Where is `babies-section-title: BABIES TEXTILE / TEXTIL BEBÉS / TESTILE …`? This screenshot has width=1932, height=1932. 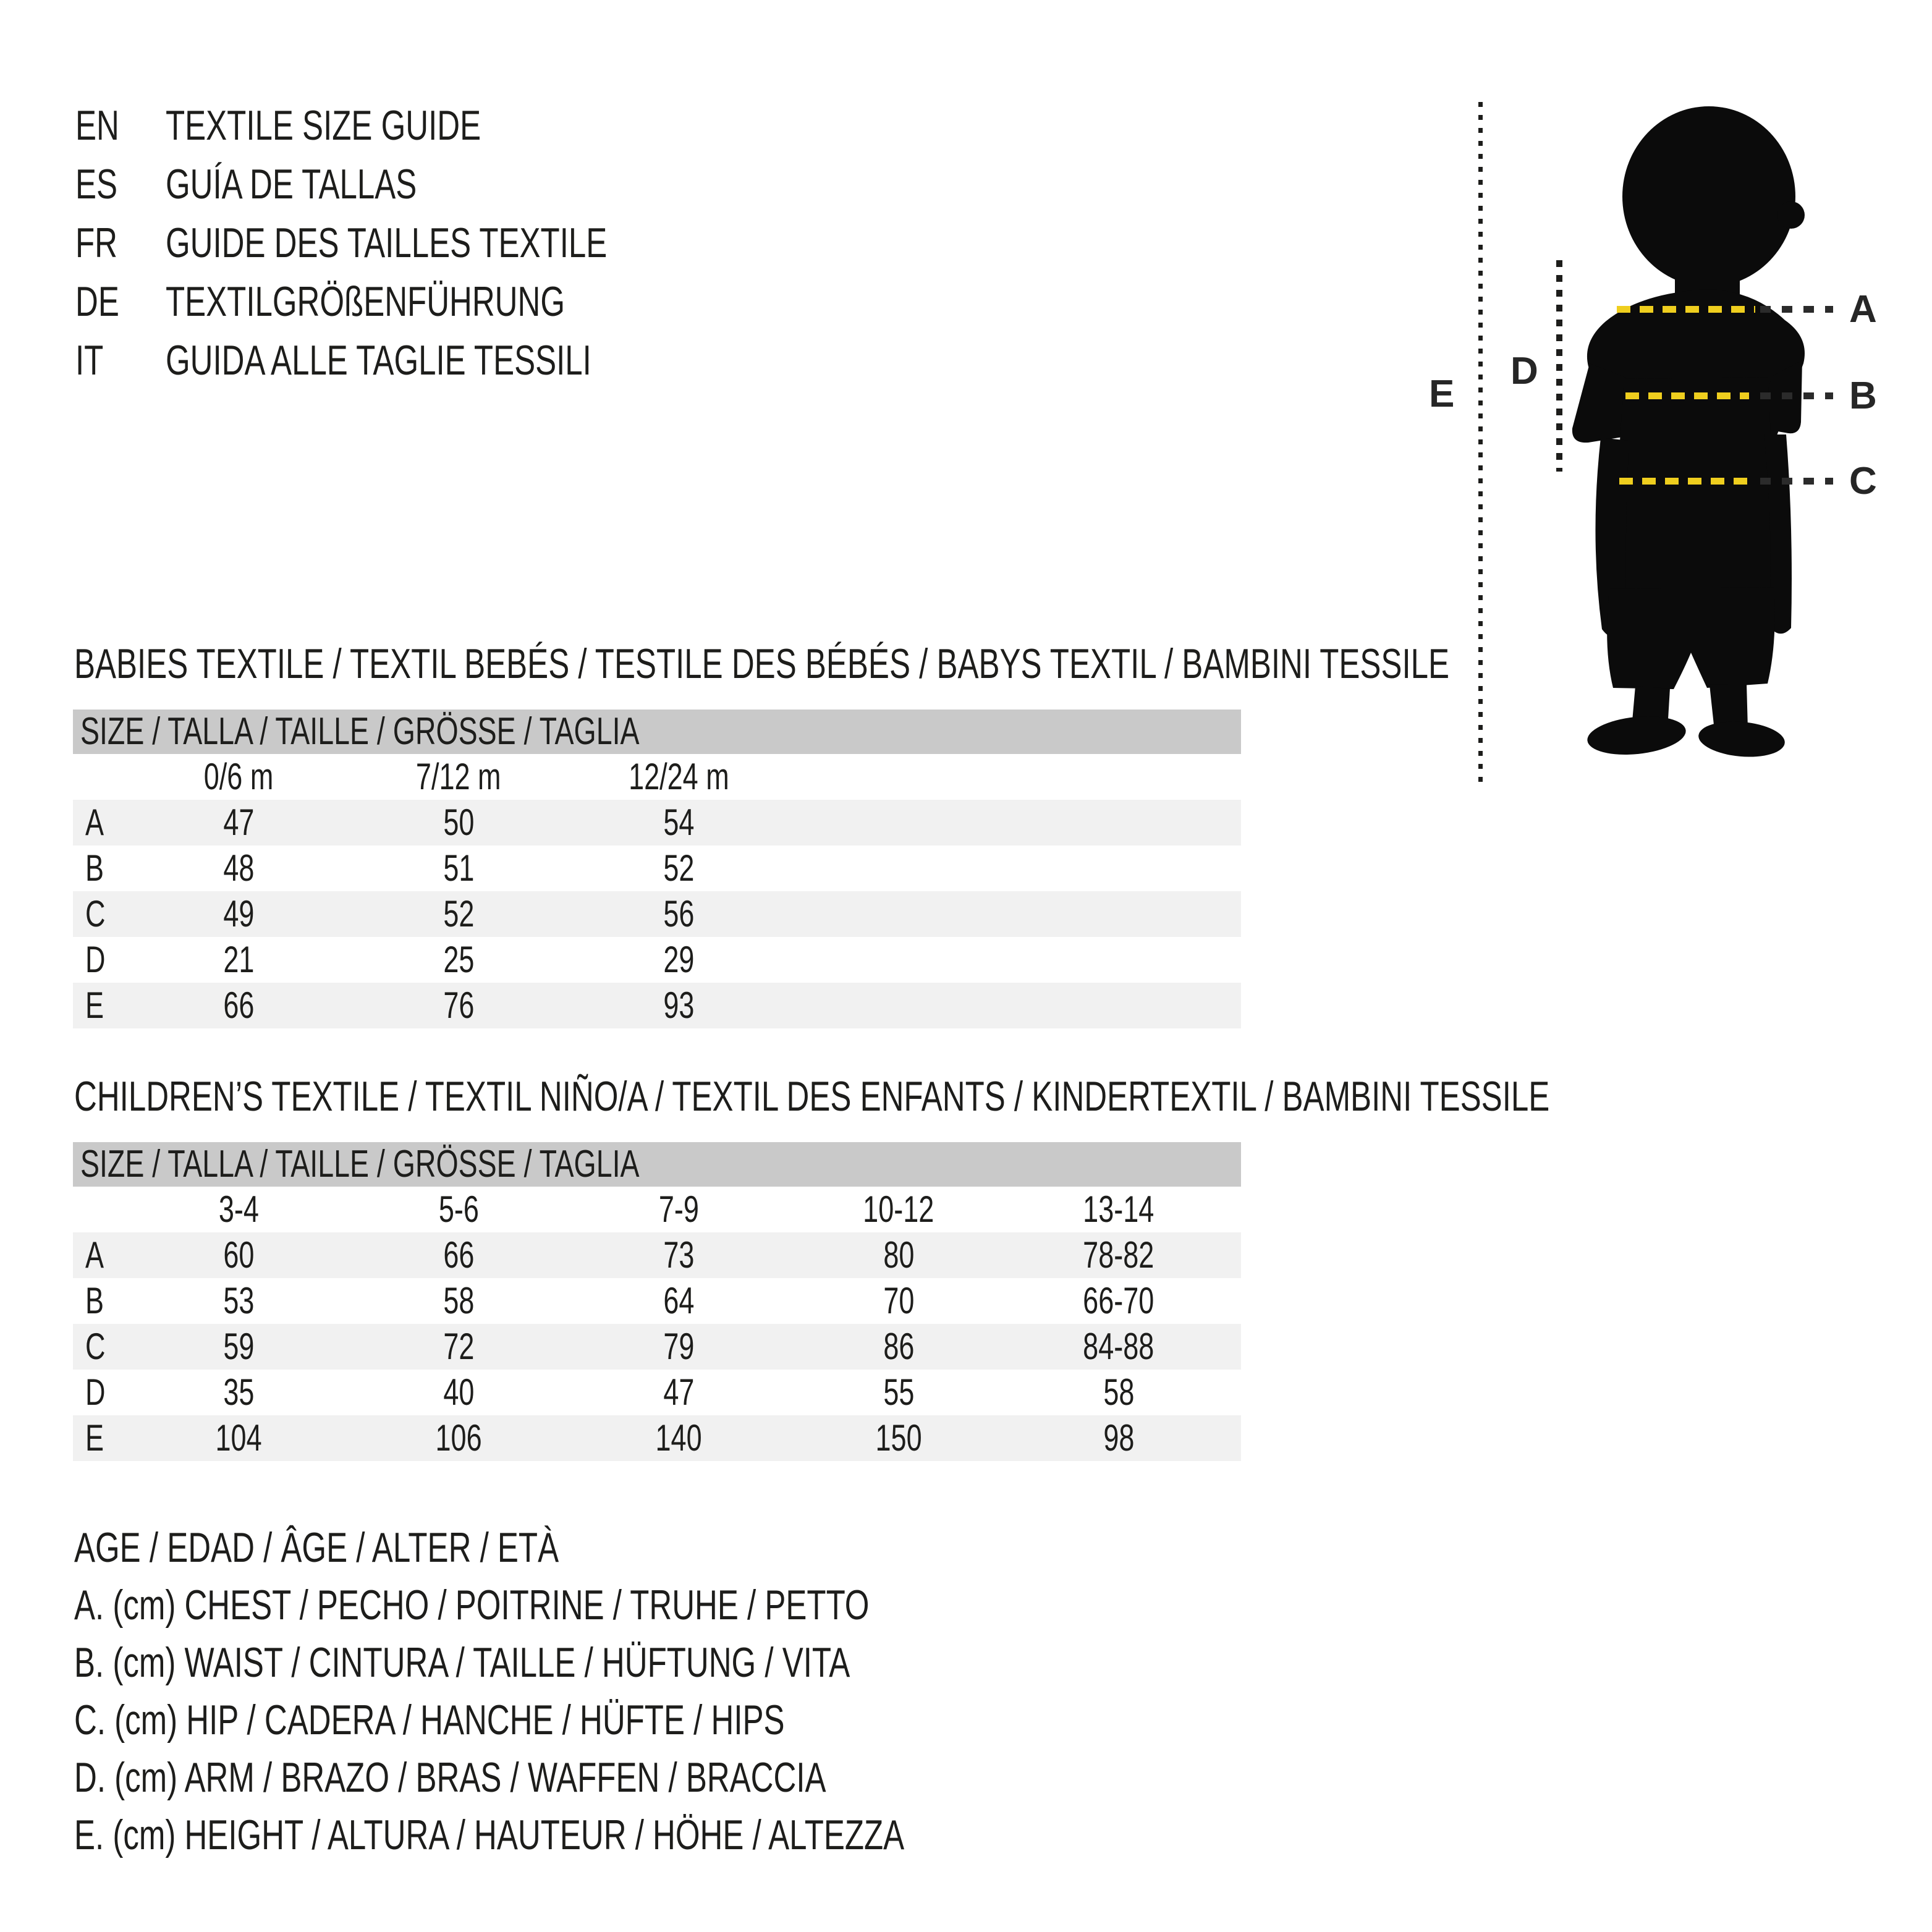 babies-section-title: BABIES TEXTILE / TEXTIL BEBÉS / TESTILE … is located at coordinates (762, 663).